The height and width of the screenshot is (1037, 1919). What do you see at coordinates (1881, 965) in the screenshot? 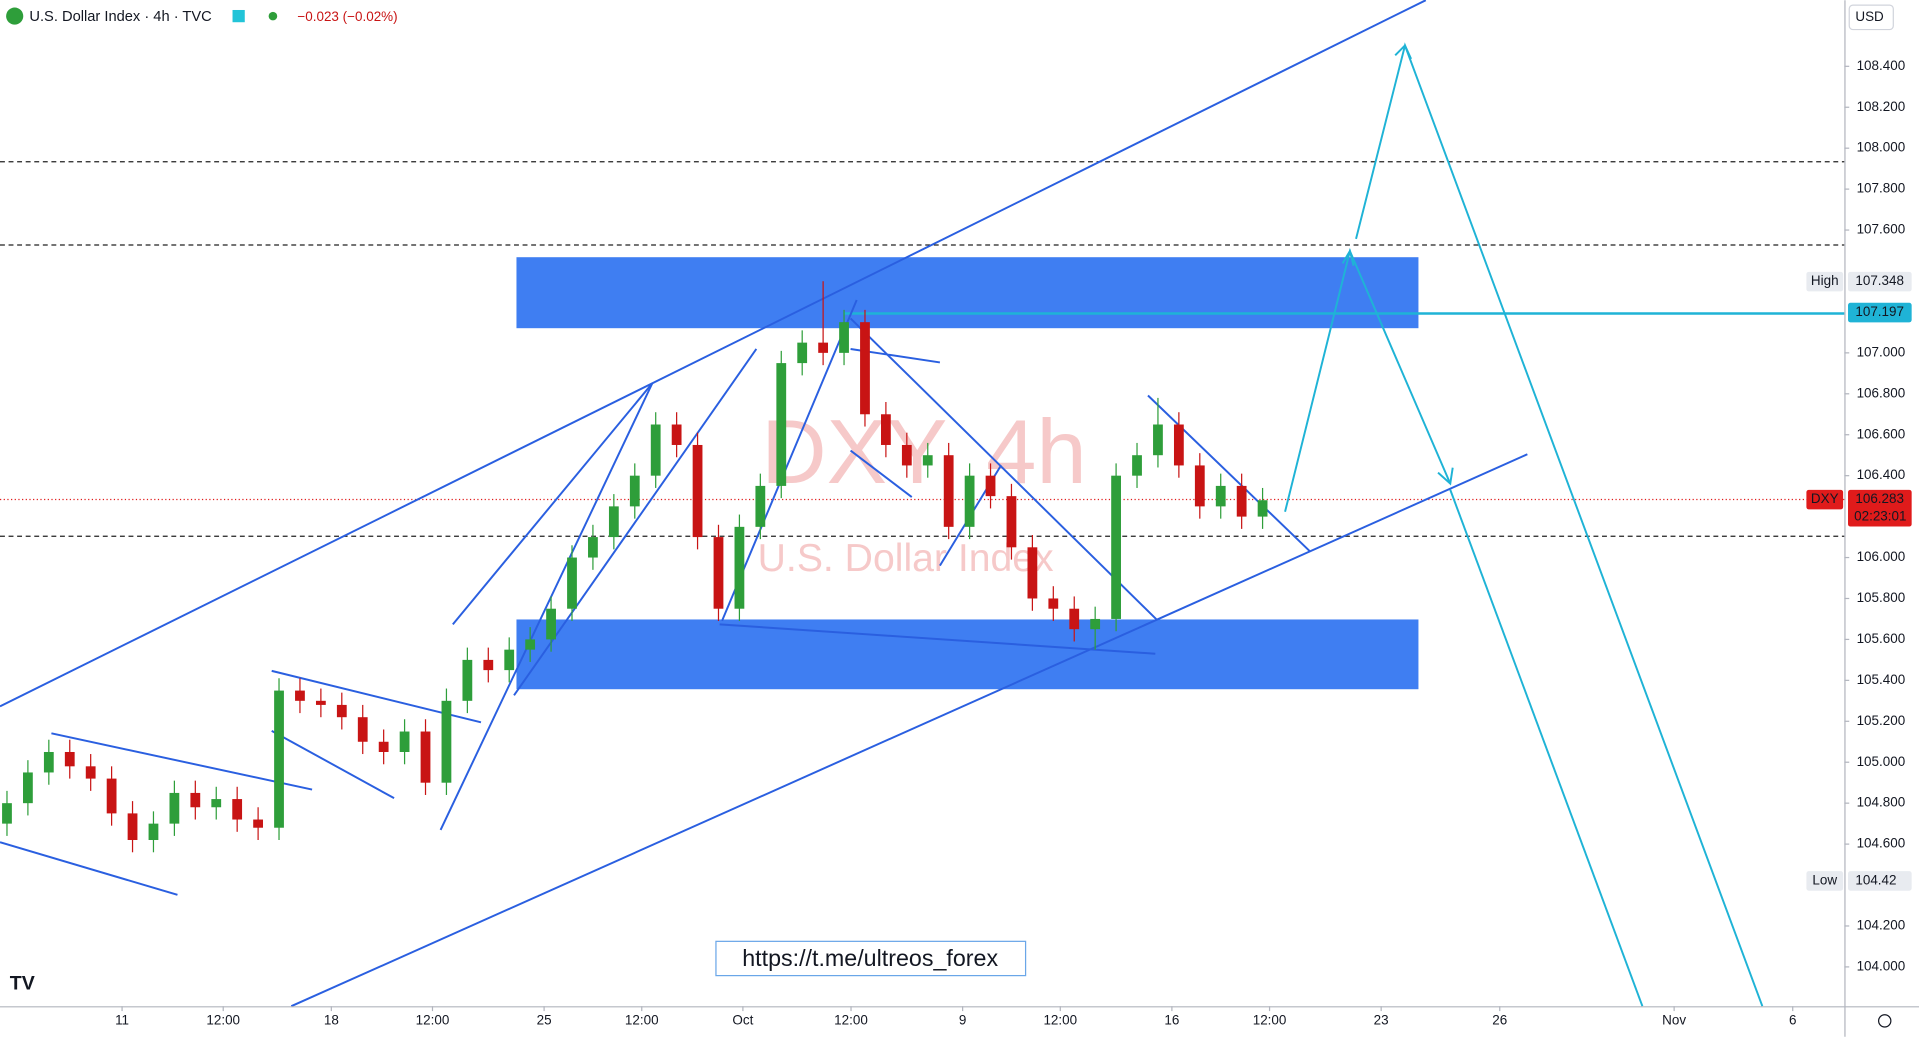
I see `y-tick-label: 104.000` at bounding box center [1881, 965].